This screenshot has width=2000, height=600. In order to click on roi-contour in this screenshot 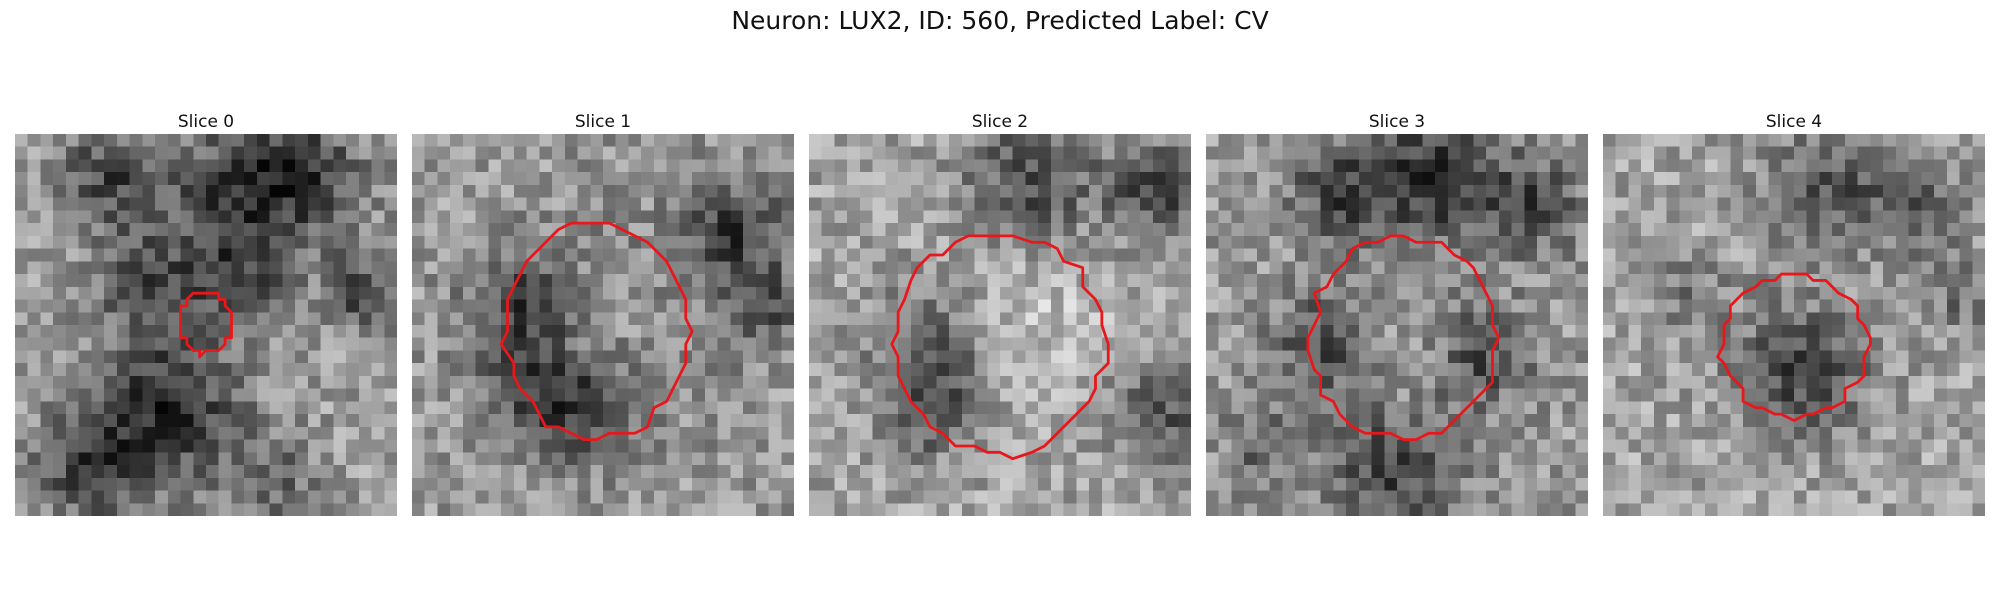, I will do `click(1000, 347)`.